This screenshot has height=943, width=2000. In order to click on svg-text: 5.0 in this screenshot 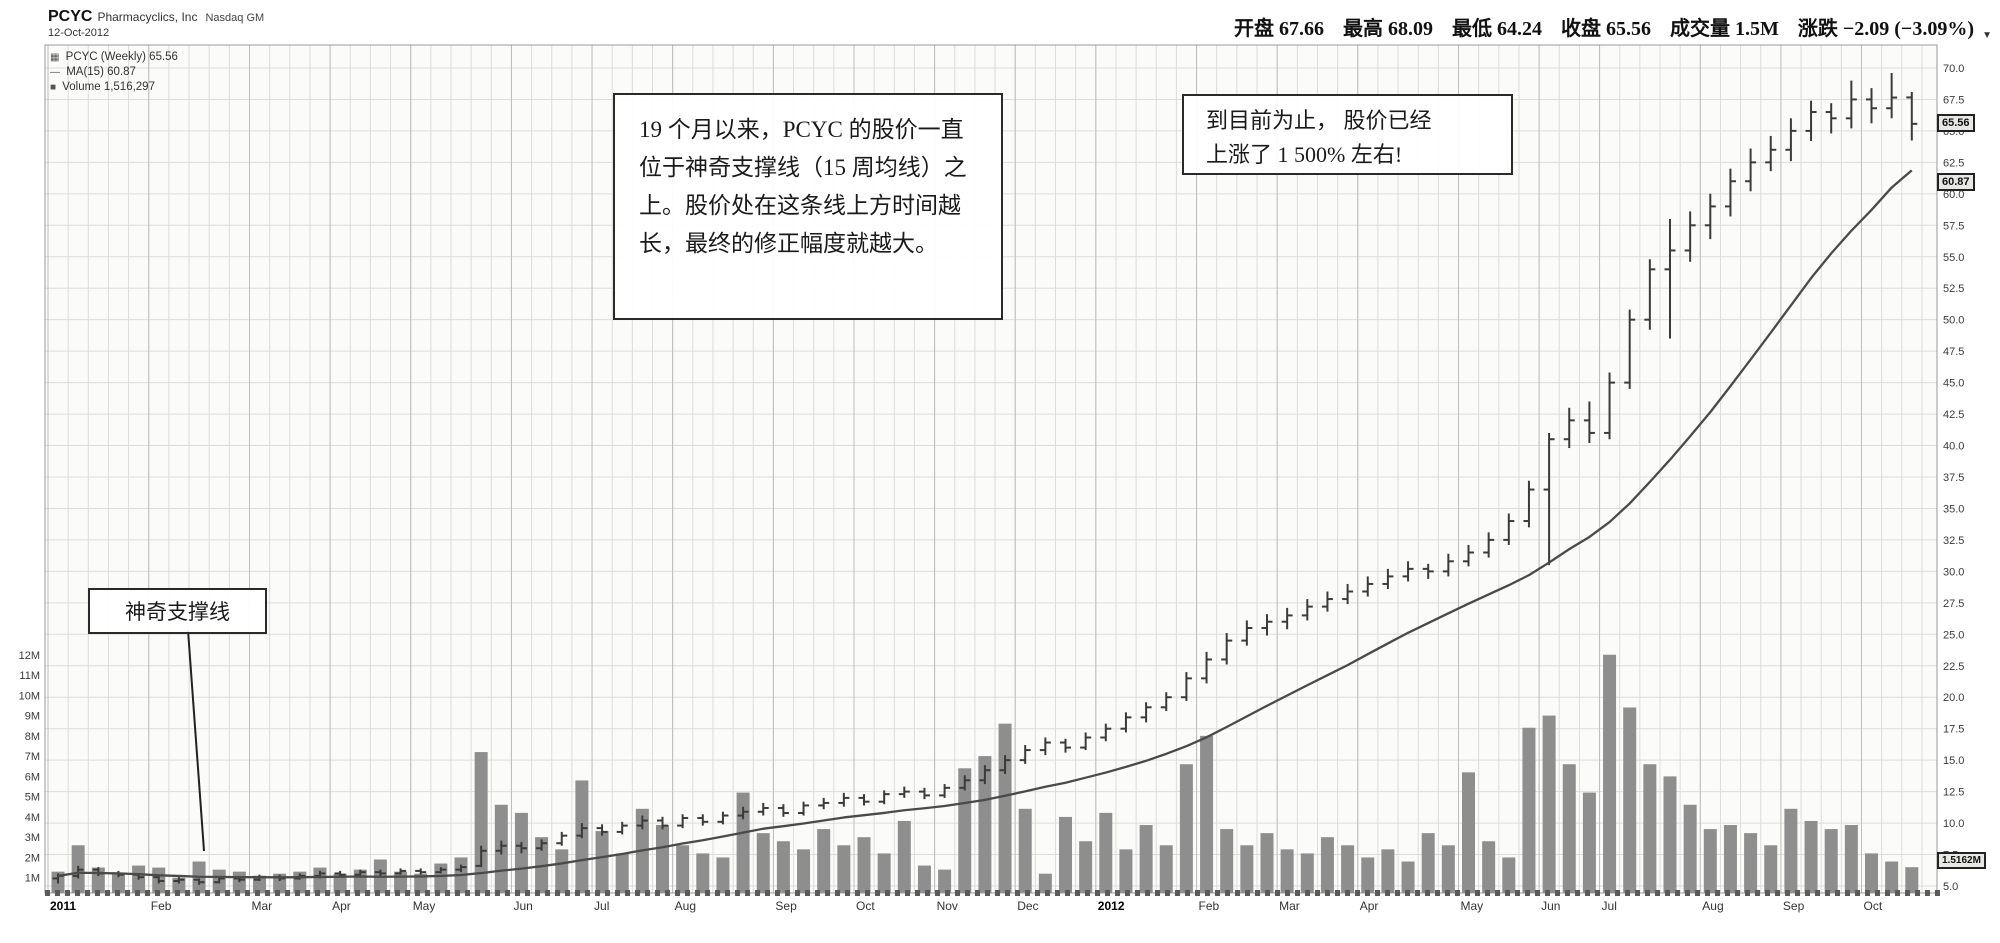, I will do `click(1950, 887)`.